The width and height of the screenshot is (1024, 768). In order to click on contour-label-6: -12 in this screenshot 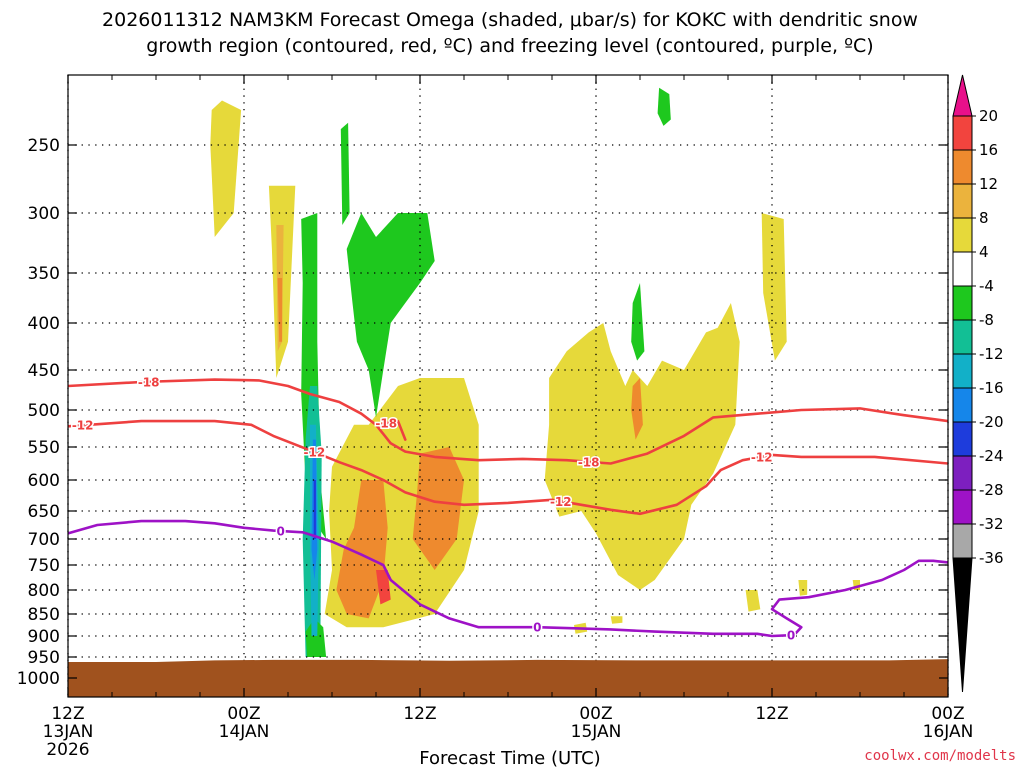, I will do `click(762, 457)`.